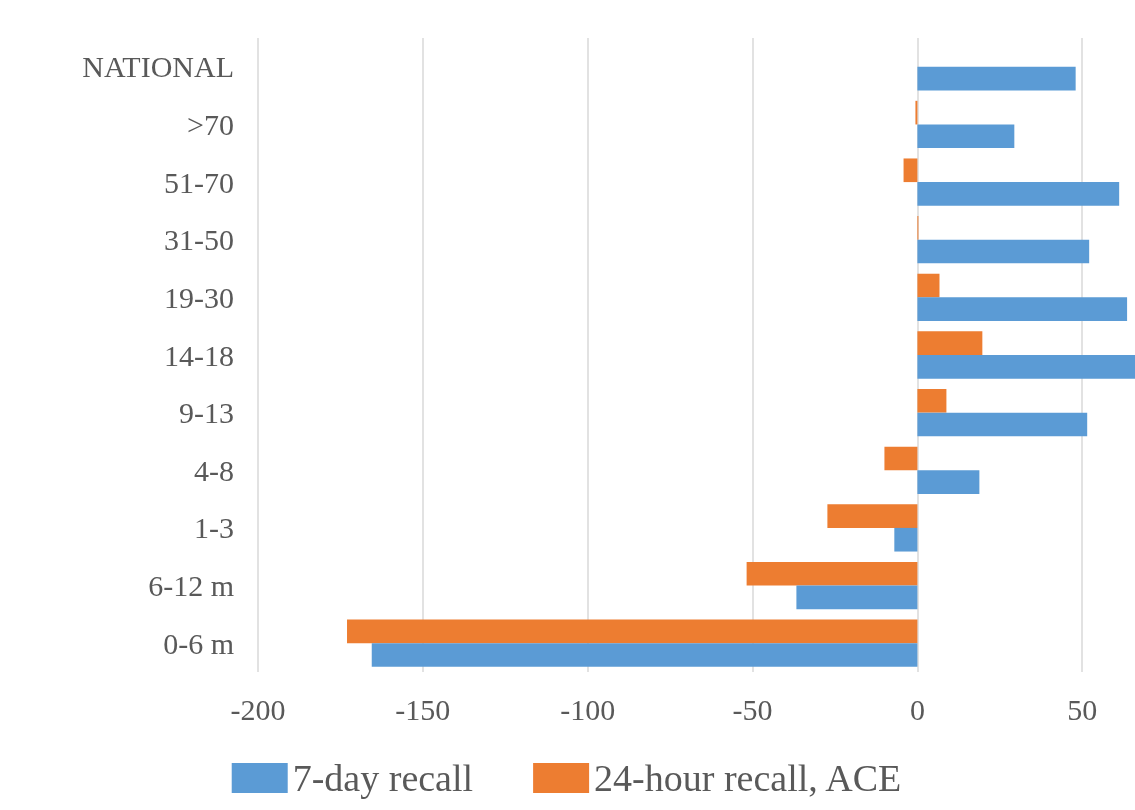  I want to click on legend-label: 24-hour recall, ACE, so click(748, 778).